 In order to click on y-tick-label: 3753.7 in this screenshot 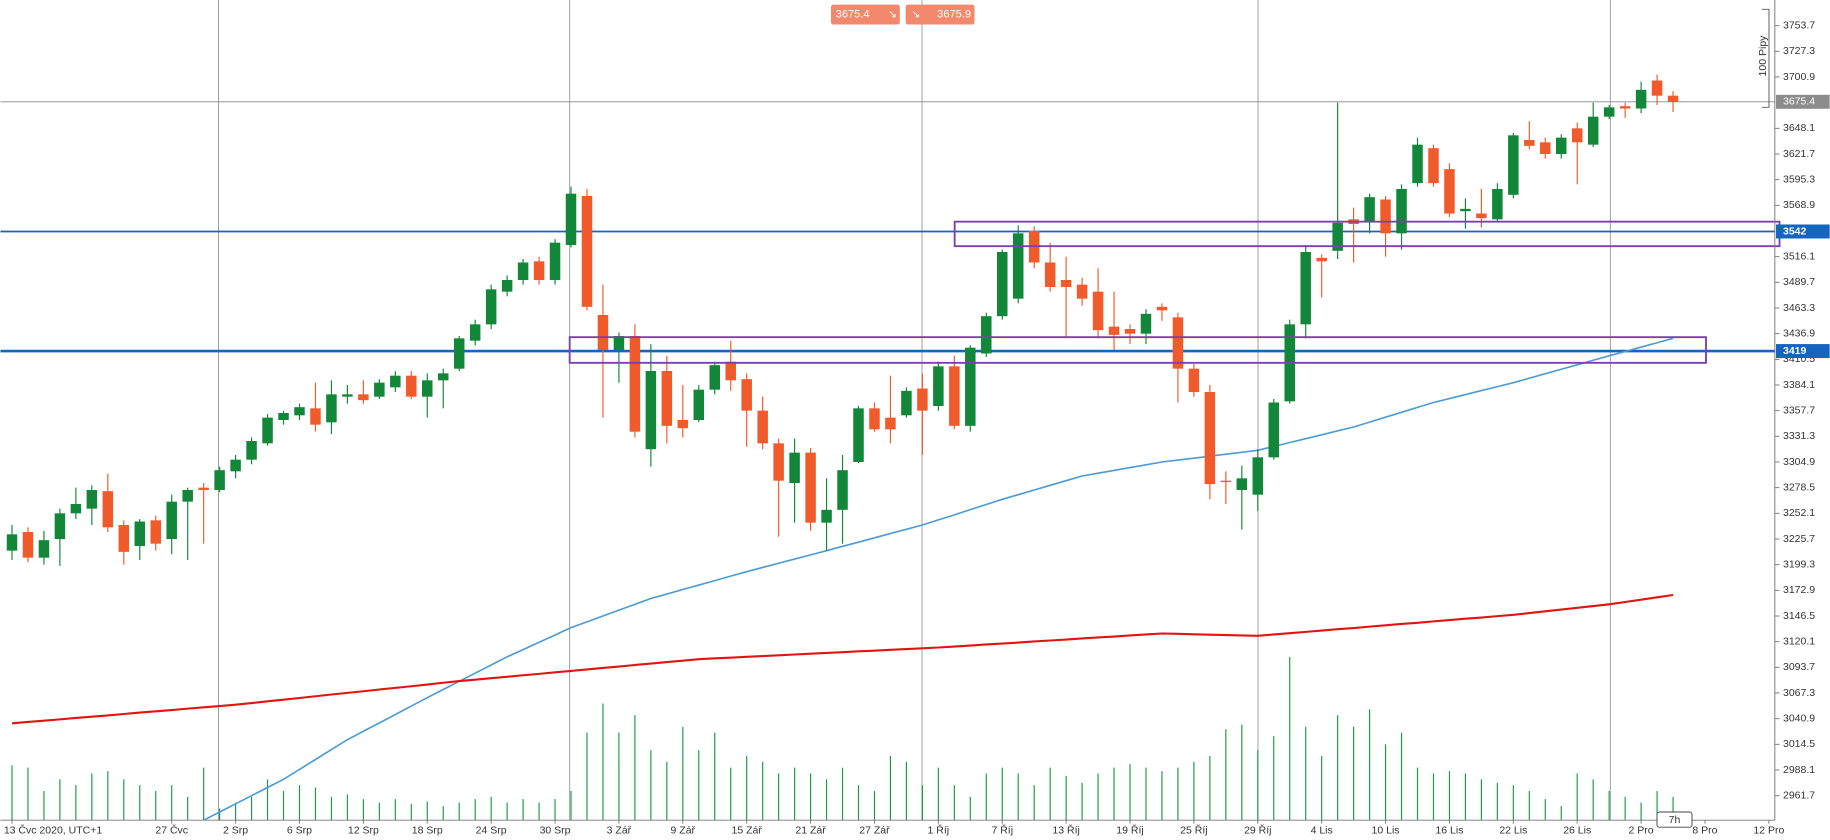, I will do `click(1799, 25)`.